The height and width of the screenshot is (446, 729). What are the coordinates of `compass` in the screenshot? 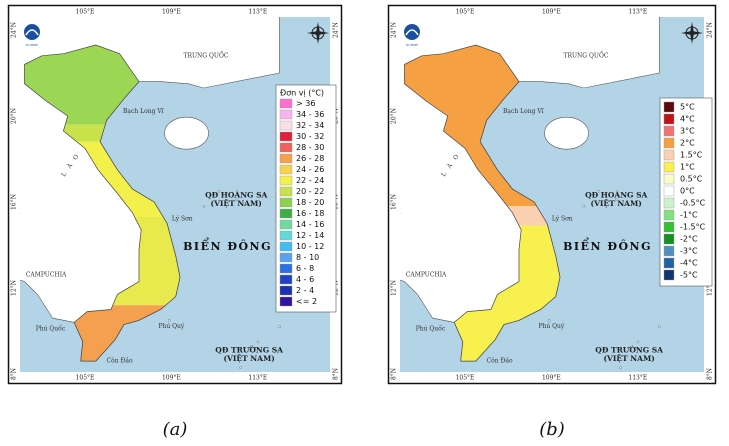 It's located at (692, 33).